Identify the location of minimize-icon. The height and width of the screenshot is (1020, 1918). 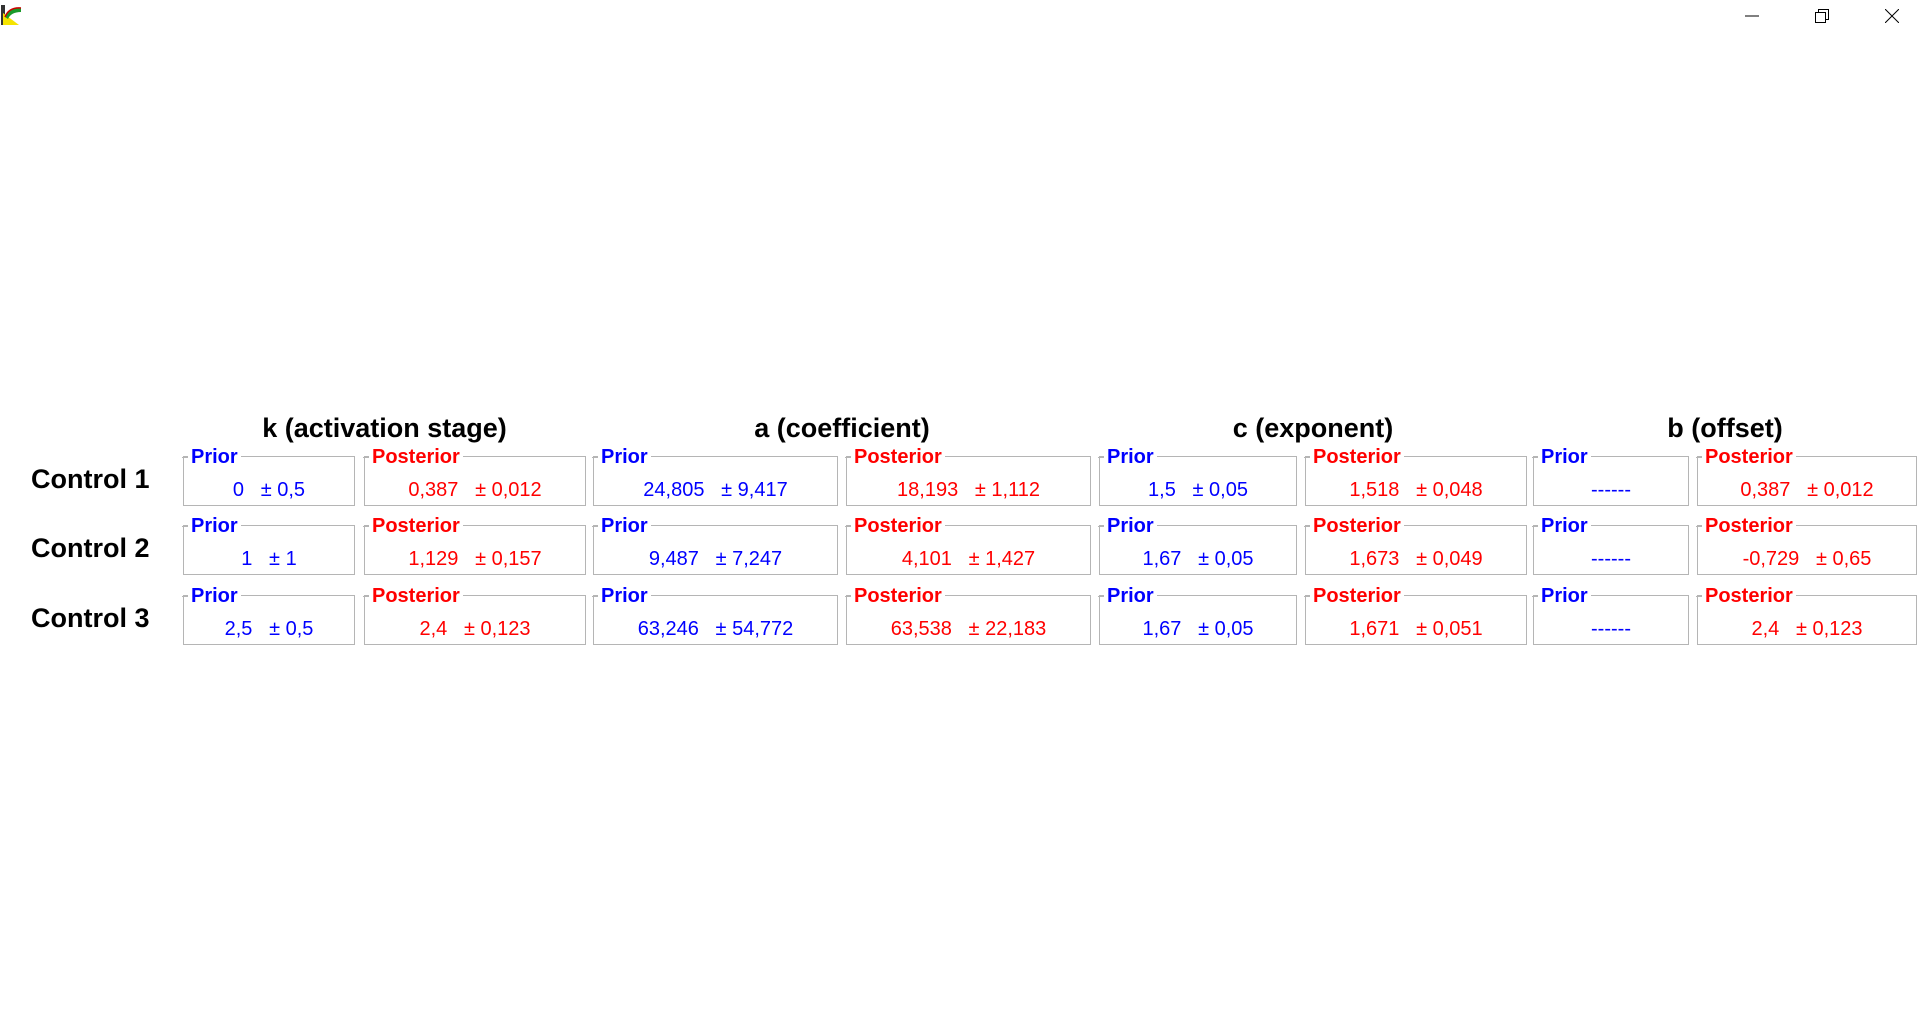
(1752, 16).